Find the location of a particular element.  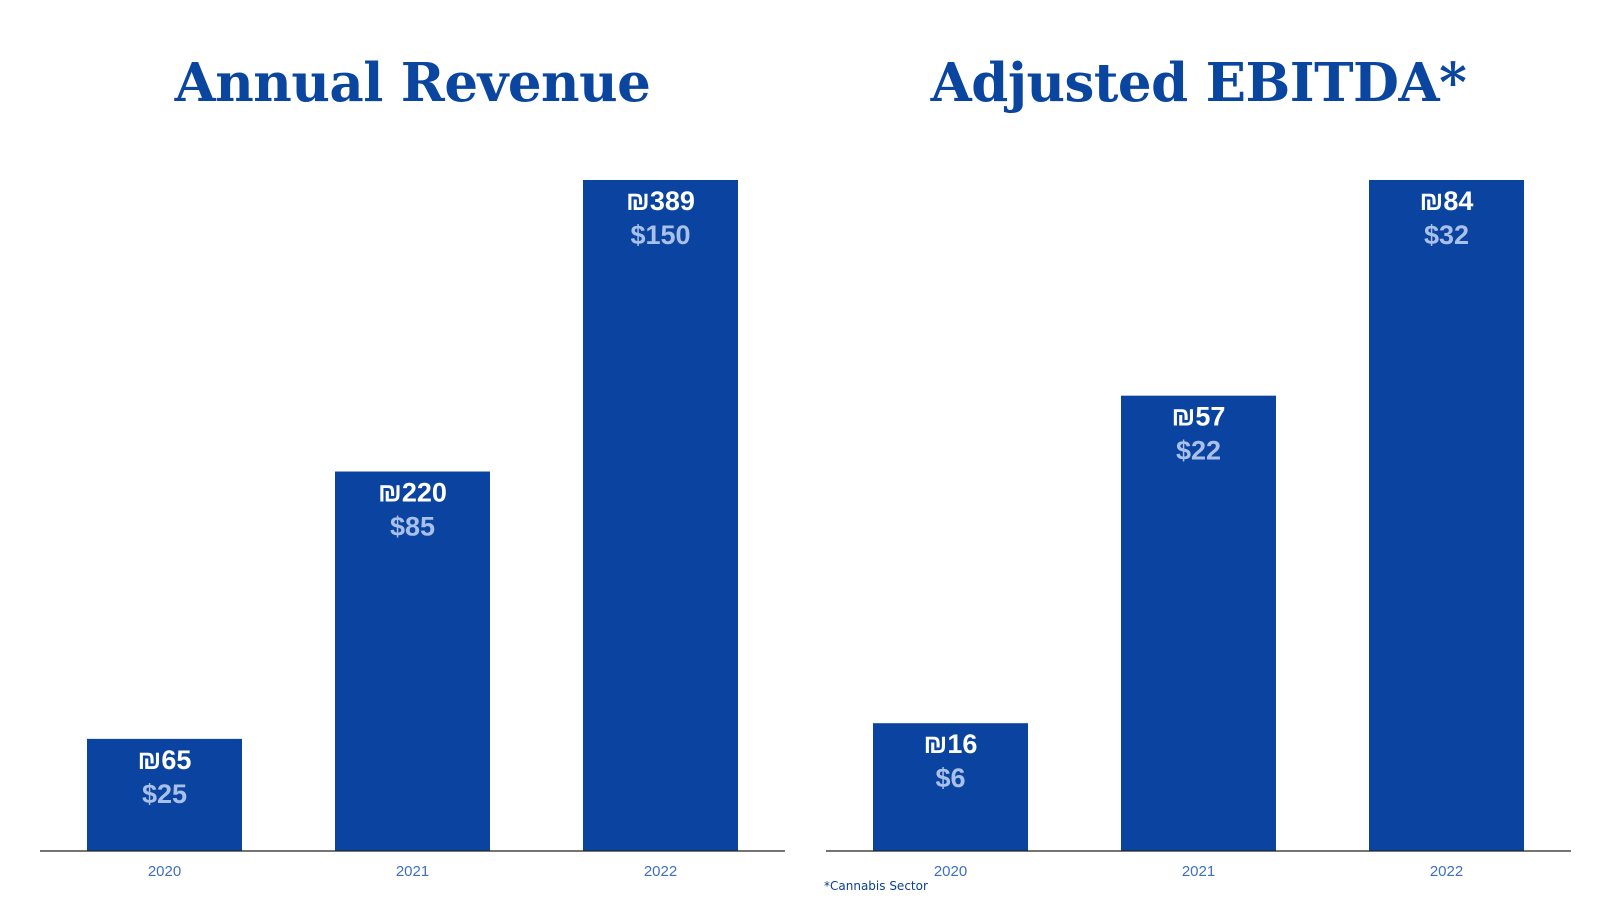

ebitda-tick-2022: 2022 is located at coordinates (1446, 871).